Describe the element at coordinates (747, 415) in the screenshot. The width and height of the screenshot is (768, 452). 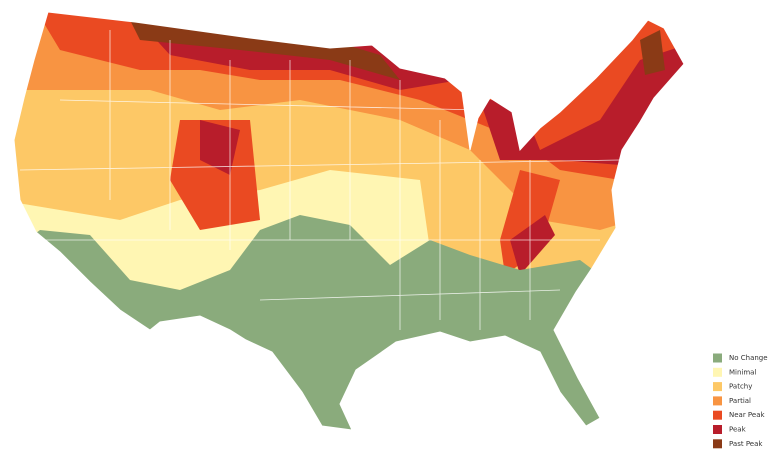
I see `legend-label: Near Peak` at that location.